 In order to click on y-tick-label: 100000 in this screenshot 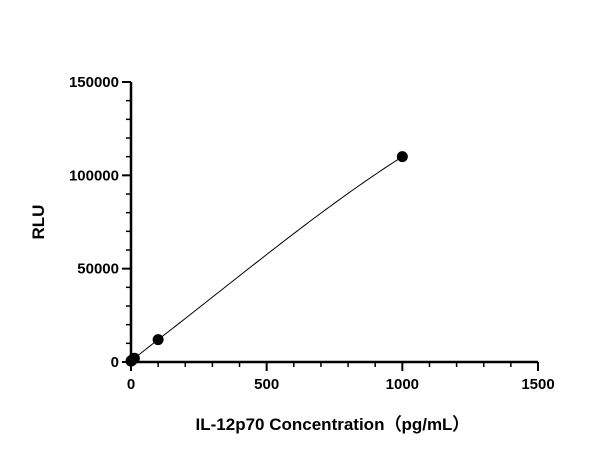, I will do `click(94, 175)`.